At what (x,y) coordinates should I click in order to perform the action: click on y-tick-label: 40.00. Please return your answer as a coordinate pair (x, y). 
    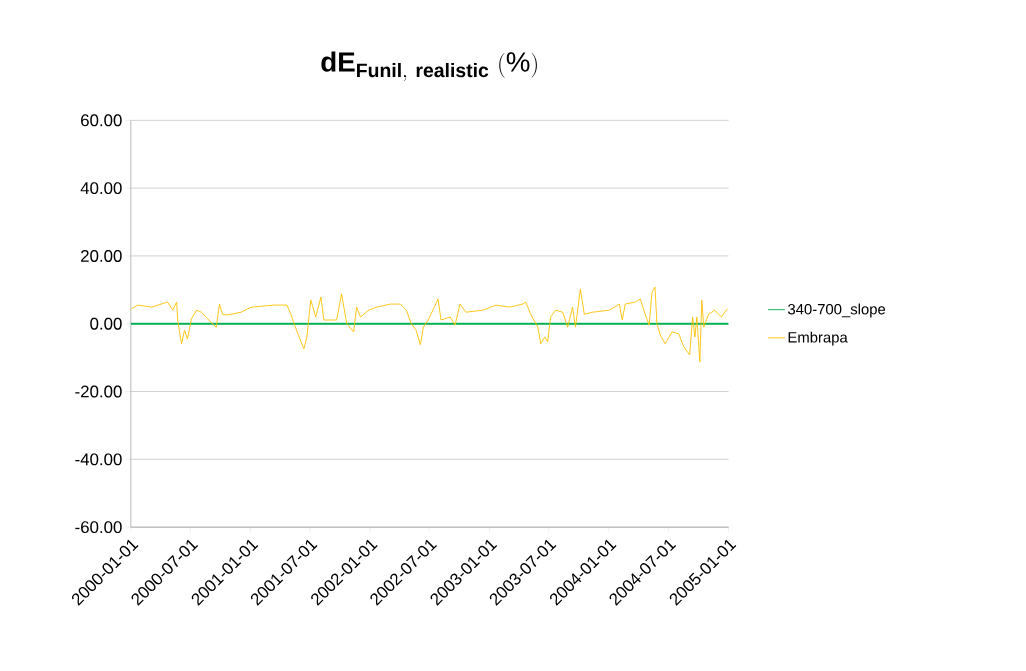
    Looking at the image, I should click on (101, 188).